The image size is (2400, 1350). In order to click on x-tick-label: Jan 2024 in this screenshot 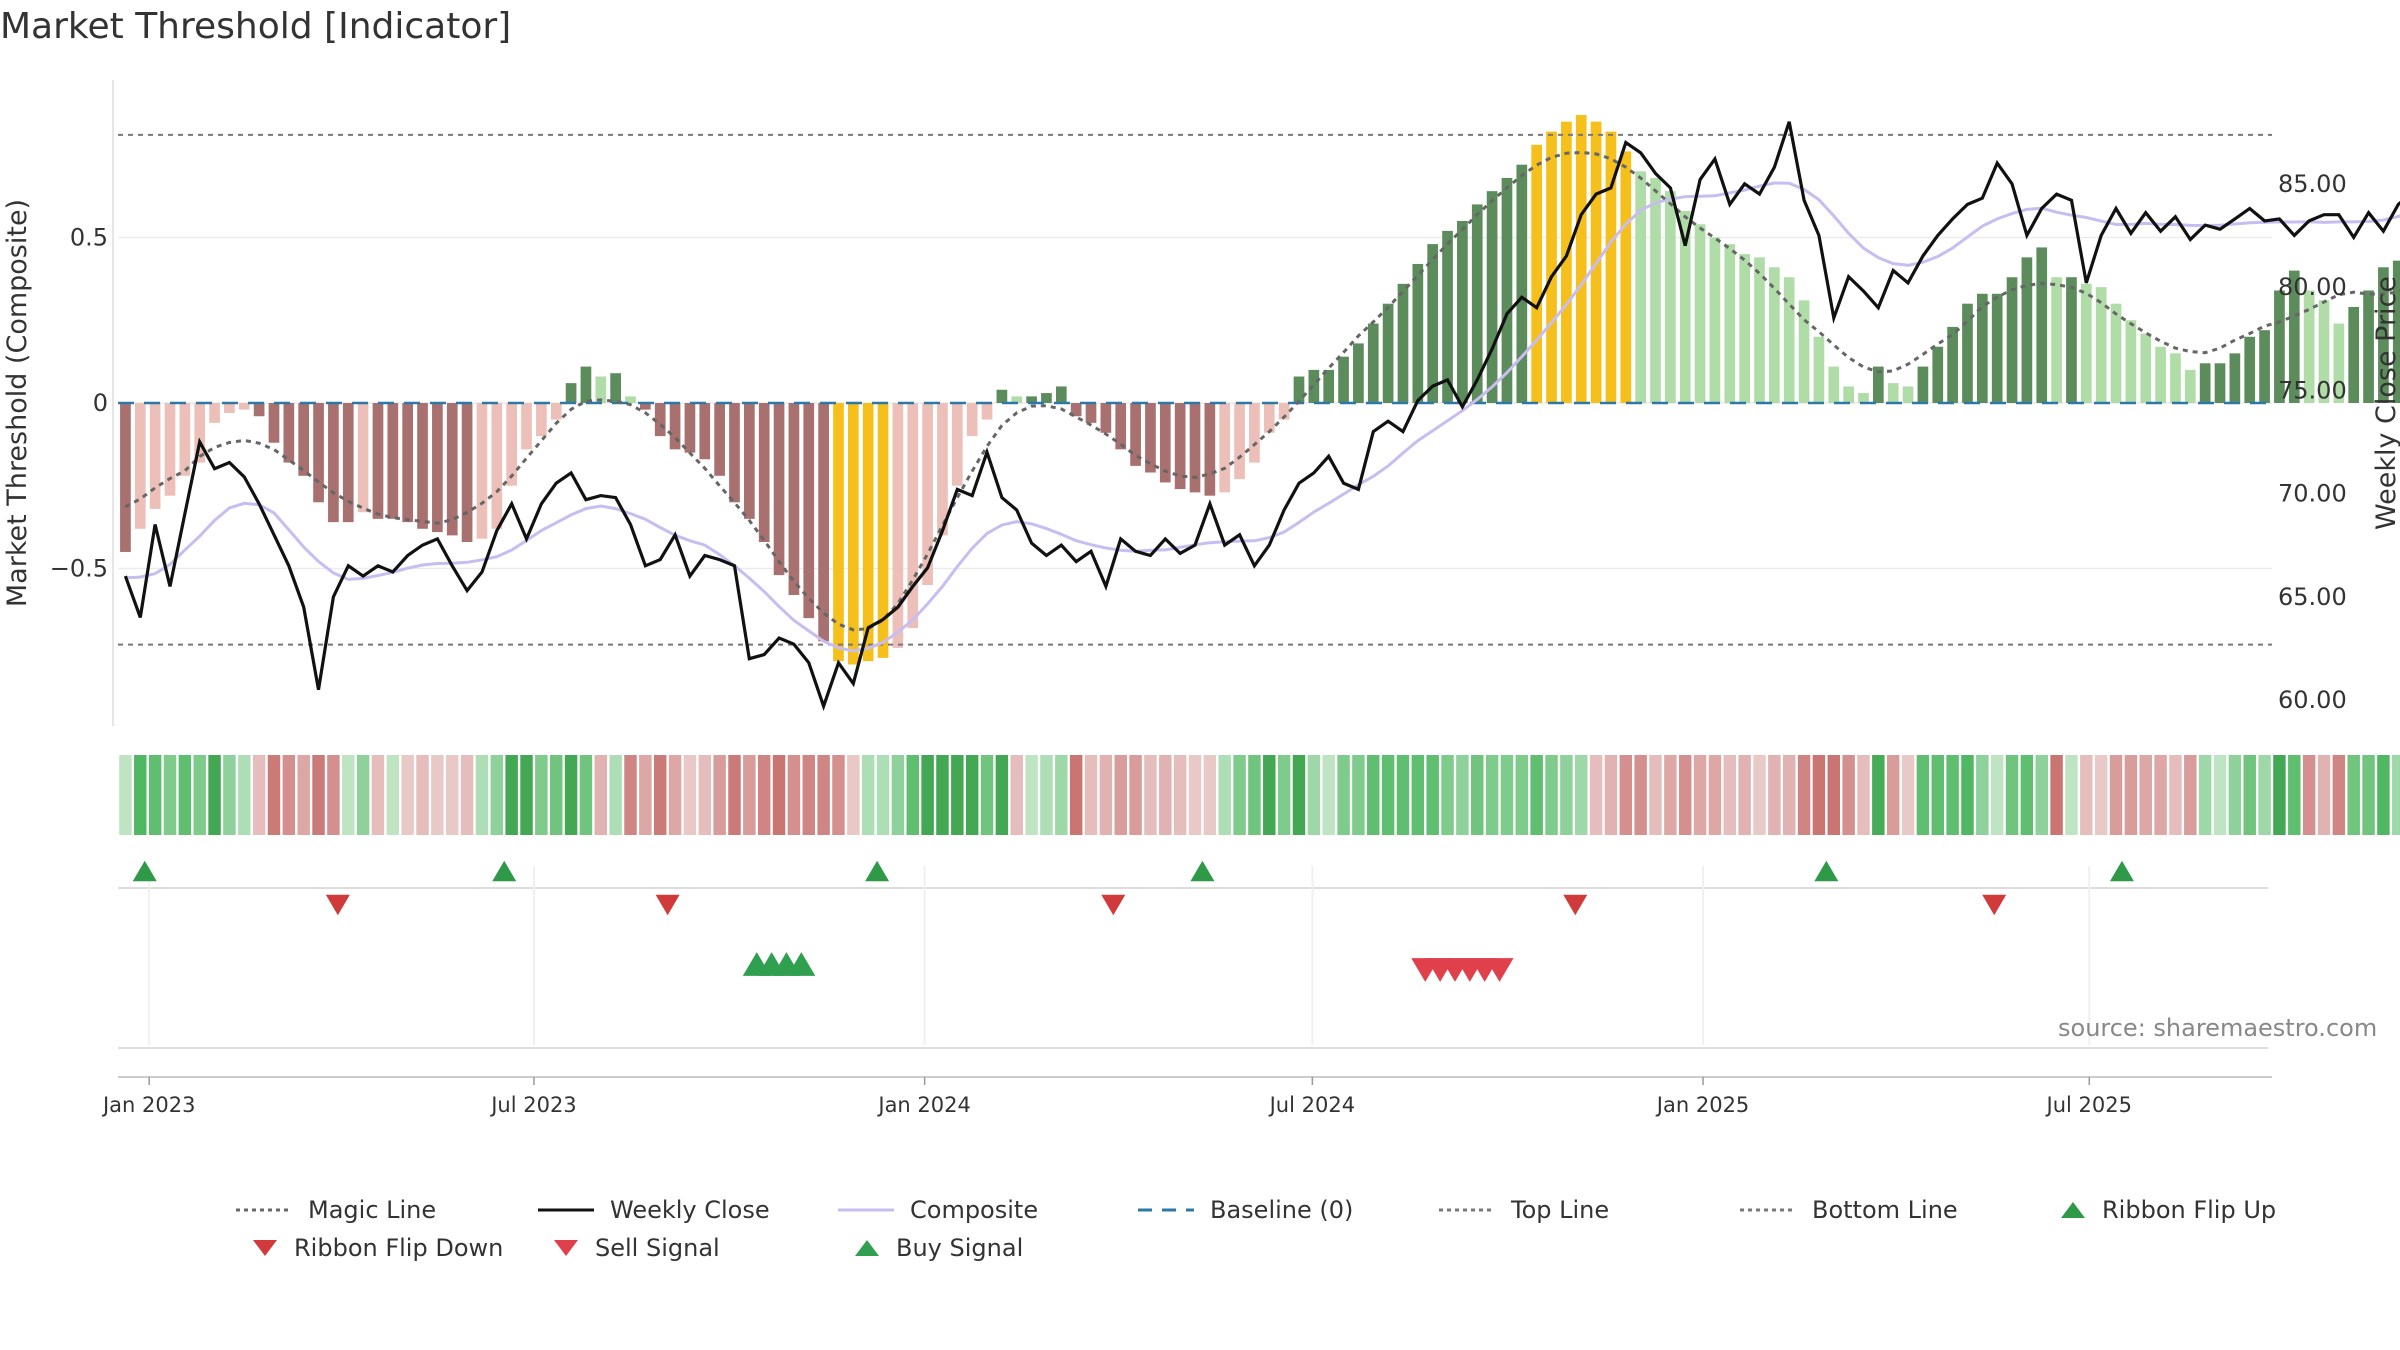, I will do `click(923, 1105)`.